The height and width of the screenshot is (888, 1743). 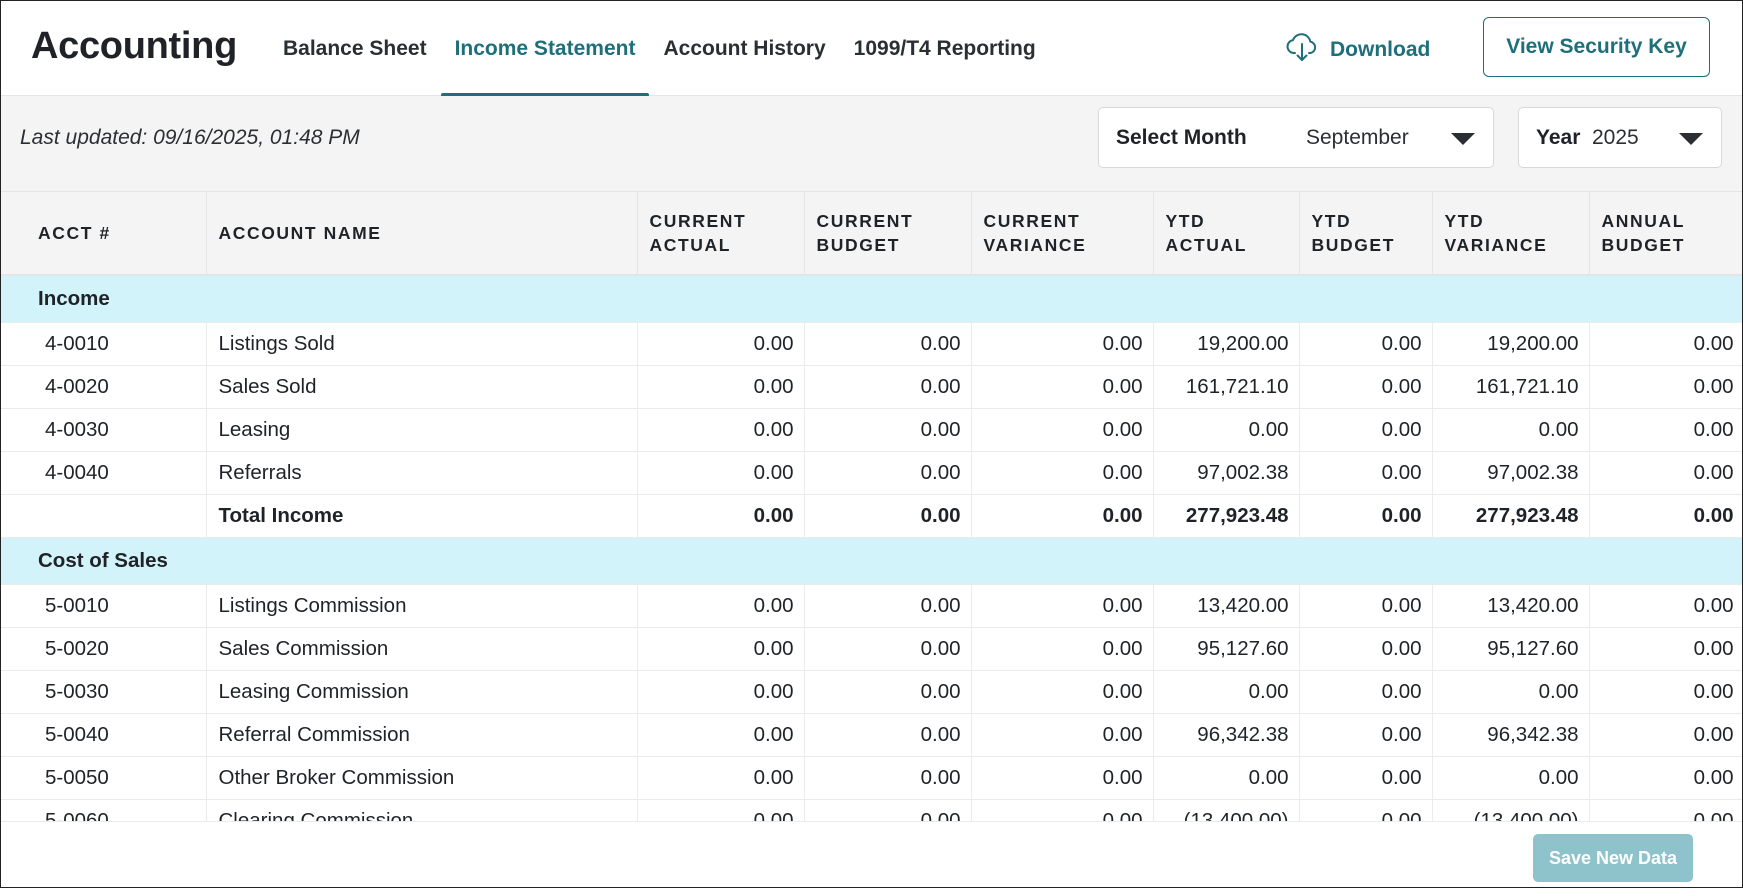 I want to click on cloud-download-icon, so click(x=1302, y=50).